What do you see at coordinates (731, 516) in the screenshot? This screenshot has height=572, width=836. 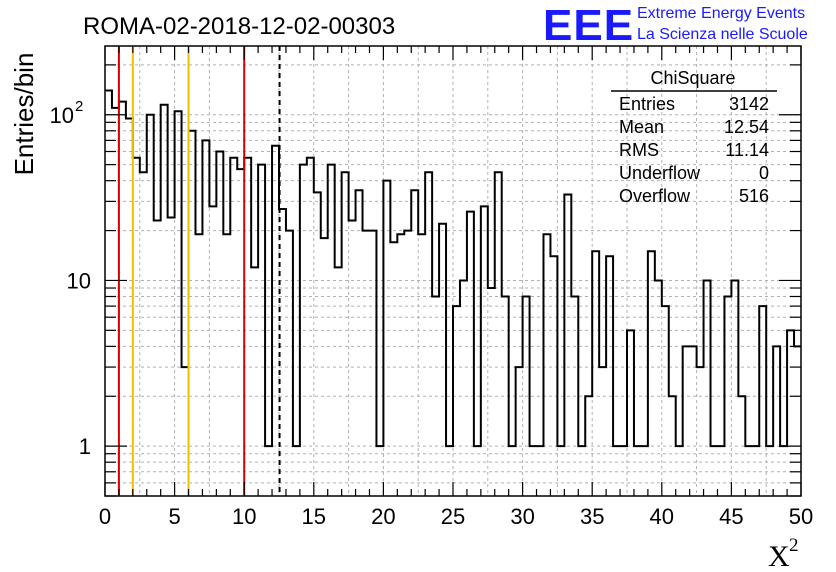 I see `x-tick-label: 45` at bounding box center [731, 516].